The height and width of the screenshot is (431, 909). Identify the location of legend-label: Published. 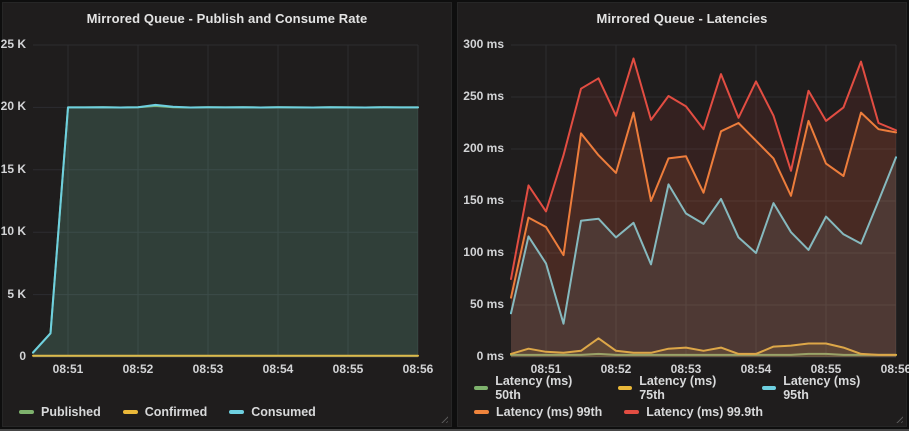
(71, 412).